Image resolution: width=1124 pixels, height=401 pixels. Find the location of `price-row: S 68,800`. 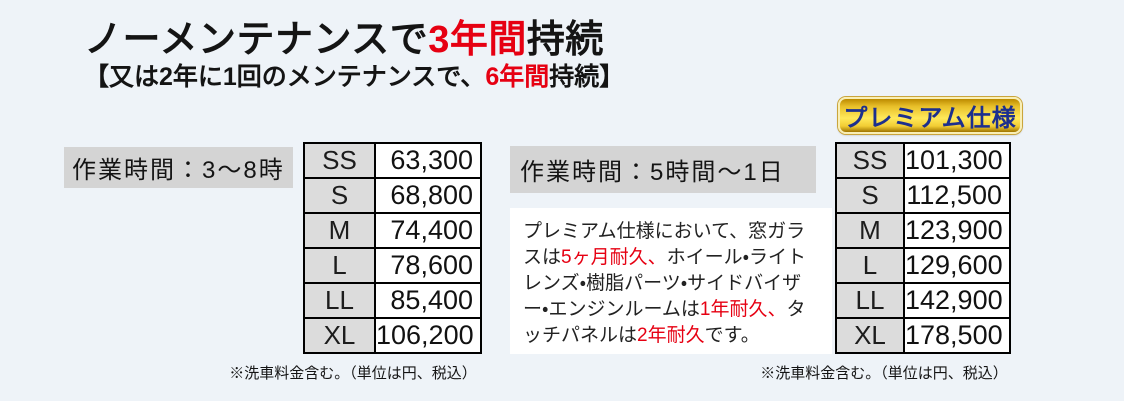

price-row: S 68,800 is located at coordinates (392, 195).